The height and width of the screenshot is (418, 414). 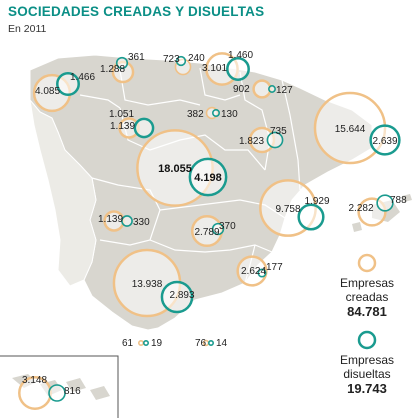 What do you see at coordinates (196, 58) in the screenshot?
I see `label-dissolved-cantabria: 240` at bounding box center [196, 58].